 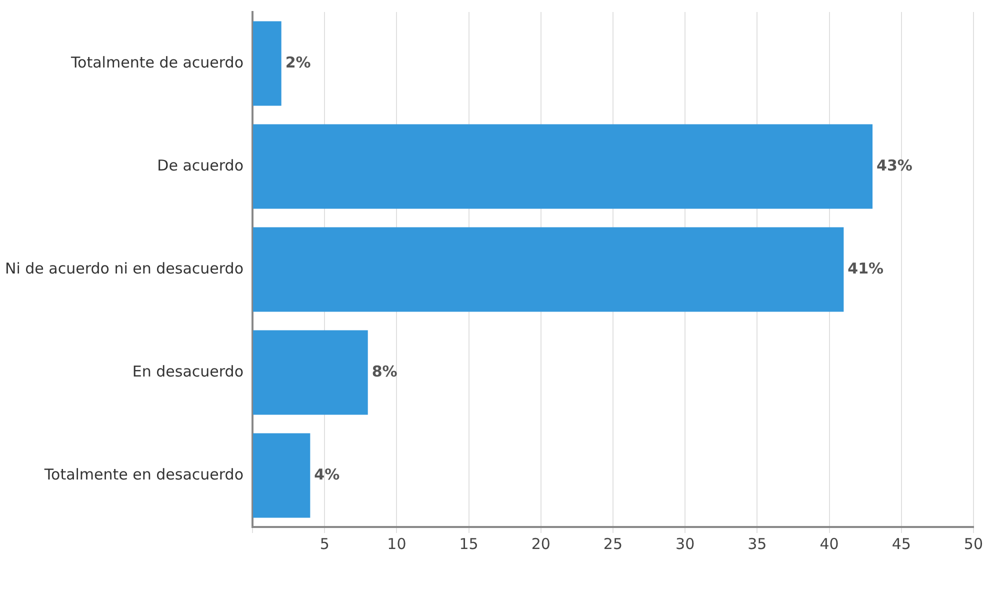 What do you see at coordinates (188, 371) in the screenshot?
I see `y-tick-label: En desacuerdo` at bounding box center [188, 371].